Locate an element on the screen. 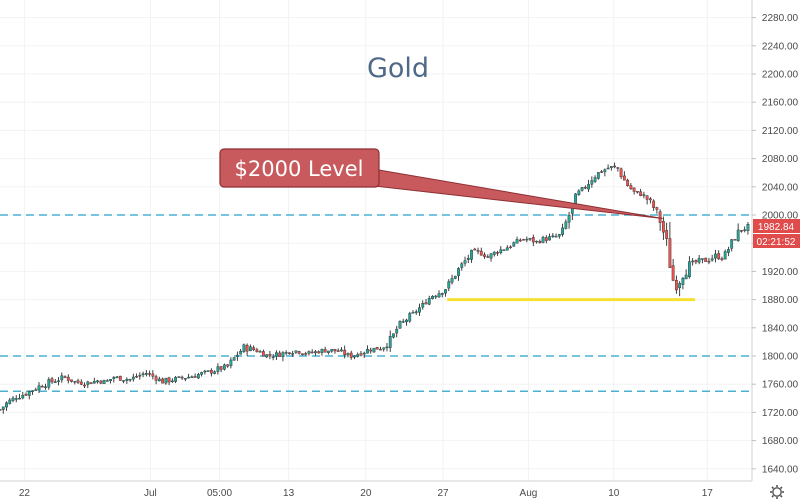 The height and width of the screenshot is (504, 800). gear-icon-ring is located at coordinates (777, 492).